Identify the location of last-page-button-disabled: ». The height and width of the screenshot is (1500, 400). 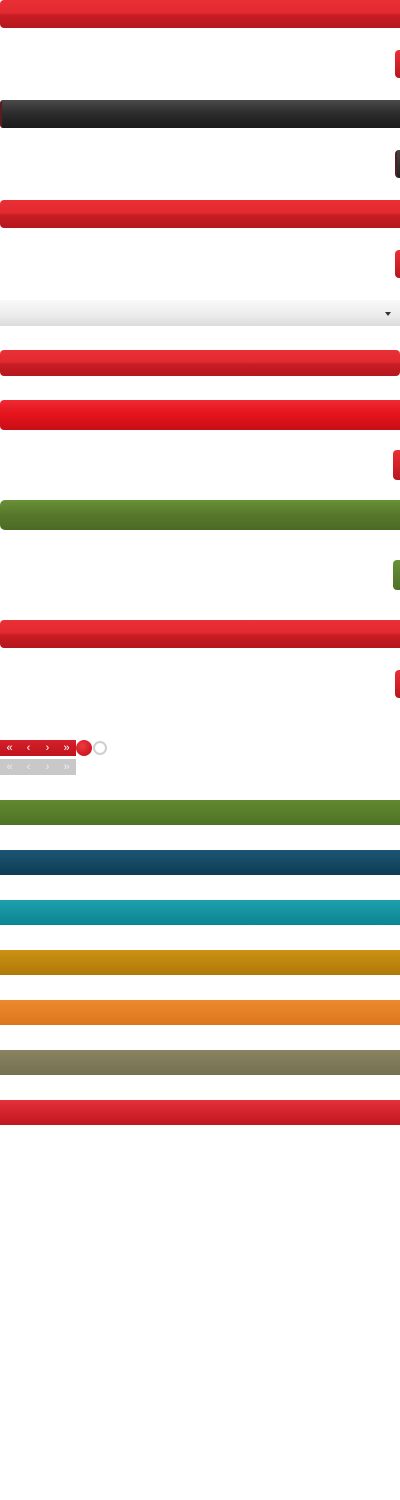
(66, 767).